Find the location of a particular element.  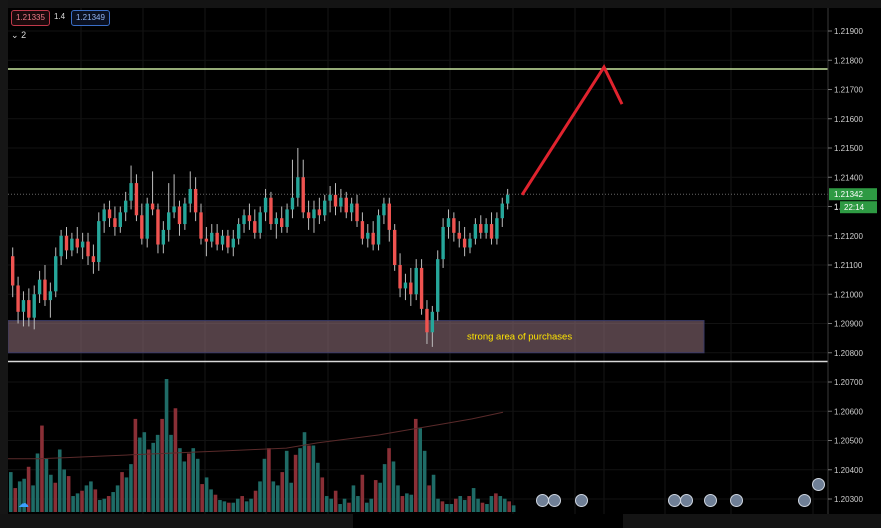

chevron-down-icon: ⌄ is located at coordinates (15, 35).